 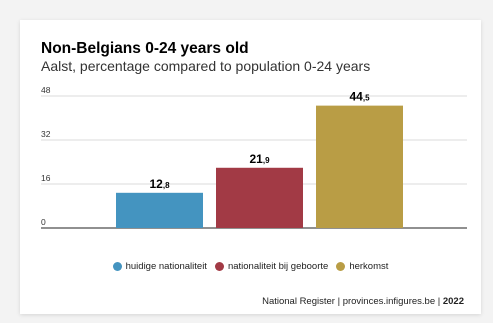 I want to click on year-text: 2022, so click(x=453, y=301).